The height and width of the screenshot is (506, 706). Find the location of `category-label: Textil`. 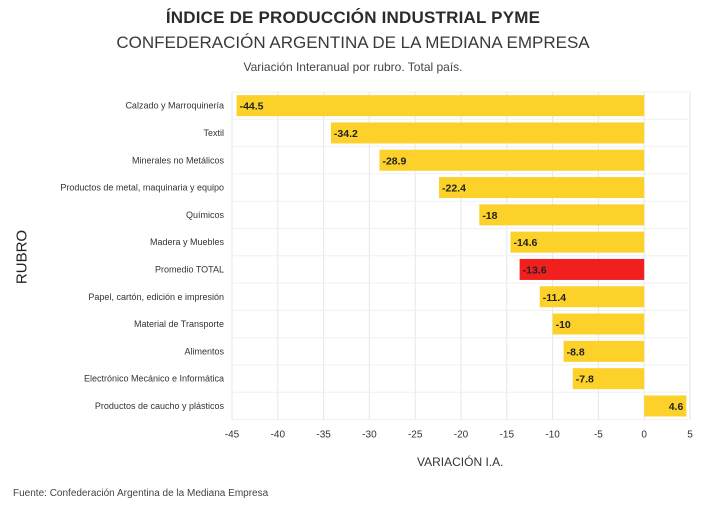

category-label: Textil is located at coordinates (213, 133).